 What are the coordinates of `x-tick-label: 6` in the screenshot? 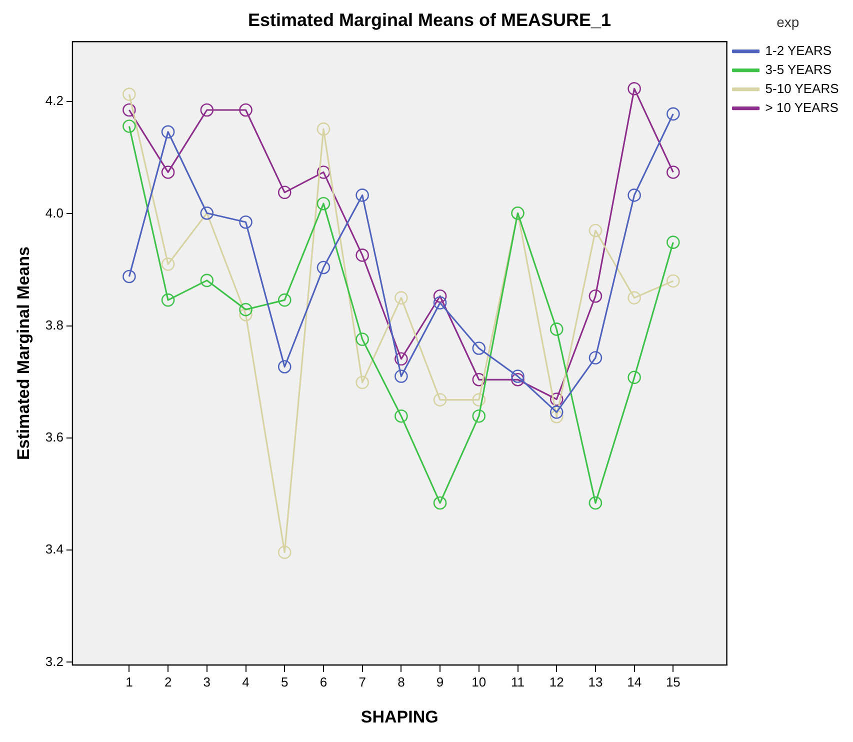 It's located at (324, 682).